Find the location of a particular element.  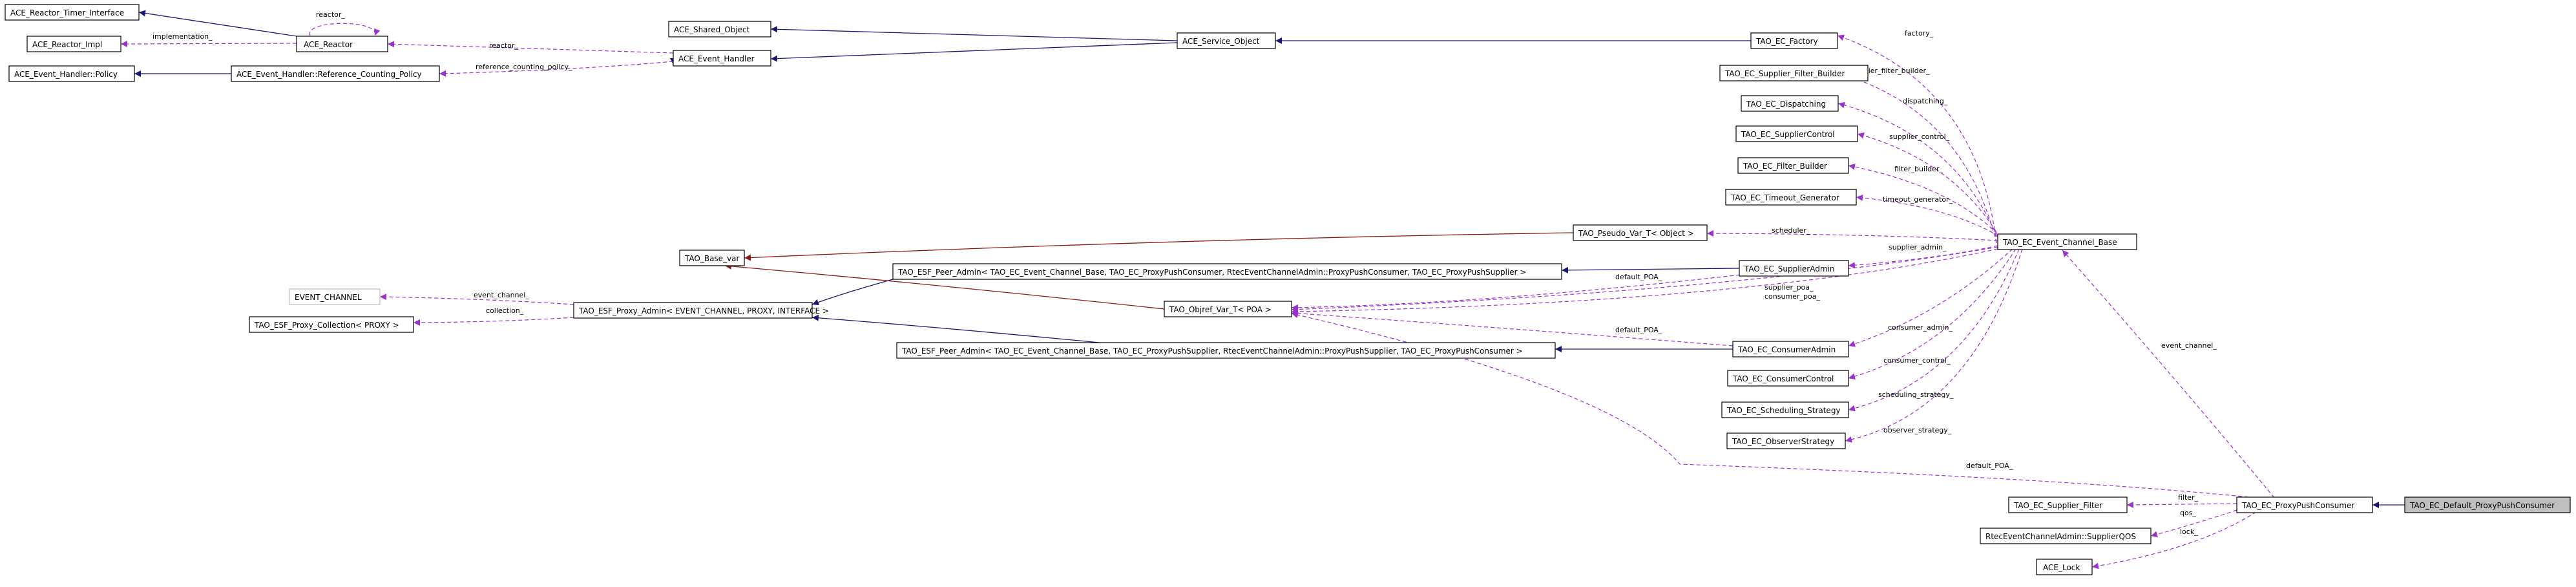

edge-reactor-eh is located at coordinates (530, 47).